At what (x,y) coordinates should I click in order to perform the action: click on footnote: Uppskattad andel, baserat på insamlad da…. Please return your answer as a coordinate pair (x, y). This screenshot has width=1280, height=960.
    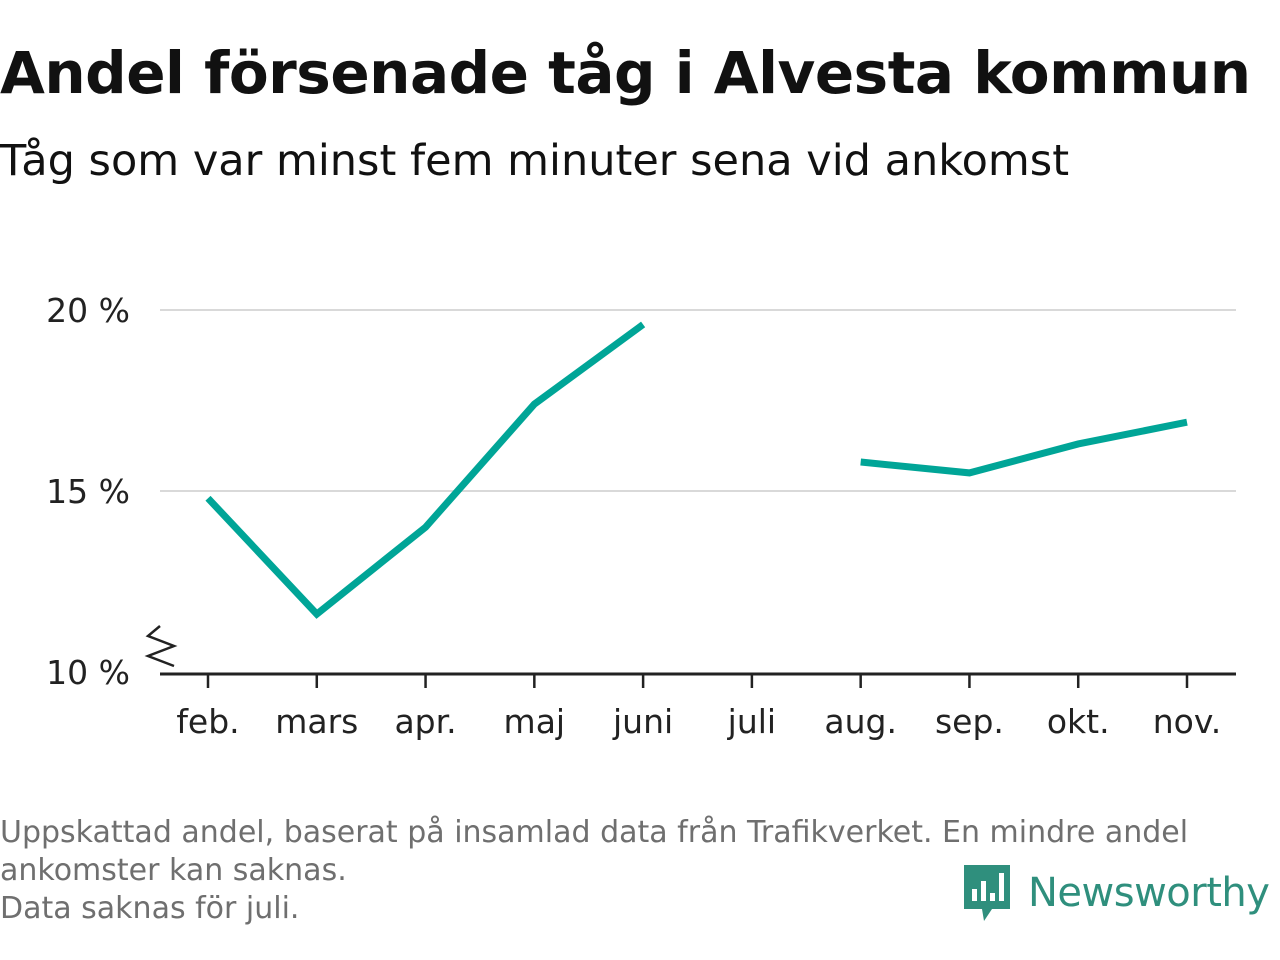
    Looking at the image, I should click on (594, 871).